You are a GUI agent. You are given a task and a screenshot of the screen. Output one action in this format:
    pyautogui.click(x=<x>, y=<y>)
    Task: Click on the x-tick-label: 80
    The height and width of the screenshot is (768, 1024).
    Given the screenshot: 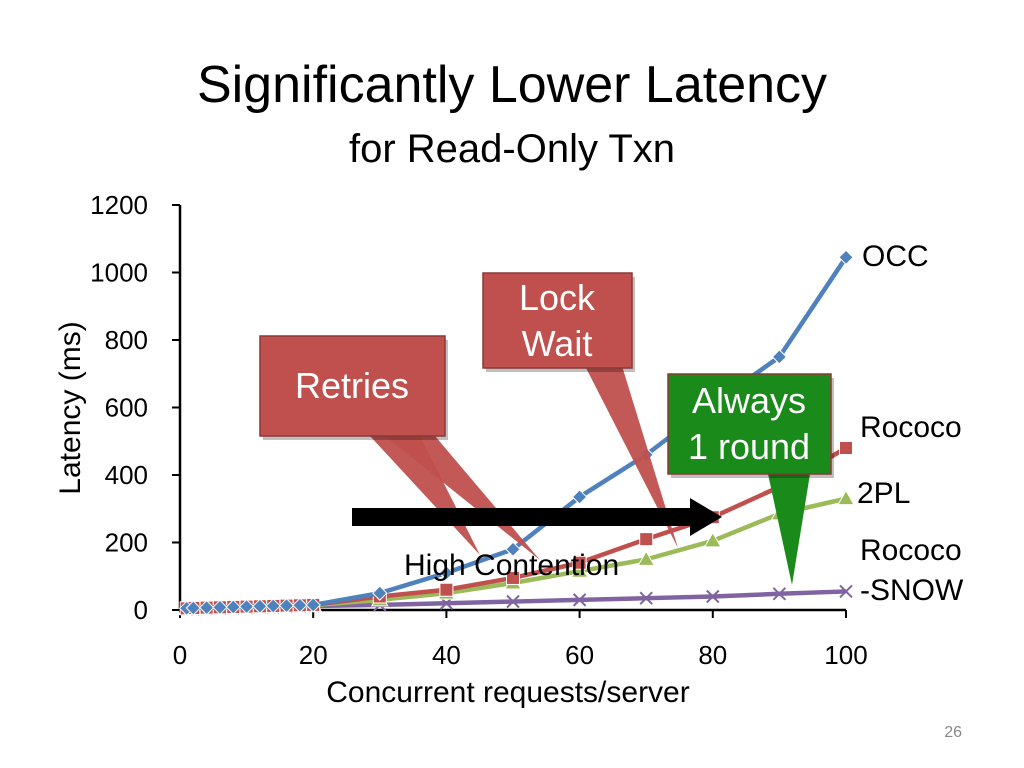 What is the action you would take?
    pyautogui.click(x=712, y=655)
    